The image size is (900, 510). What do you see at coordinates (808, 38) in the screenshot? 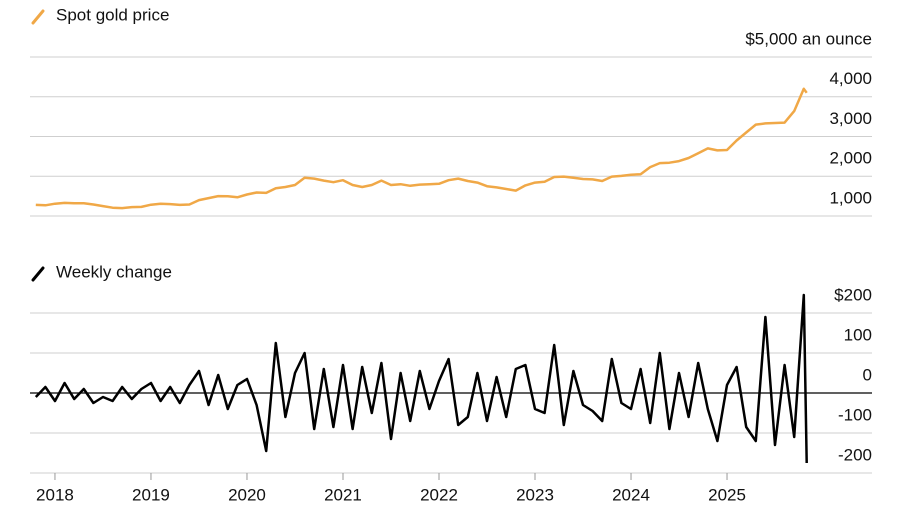
I see `y-tick-label: $5,000 an ounce` at bounding box center [808, 38].